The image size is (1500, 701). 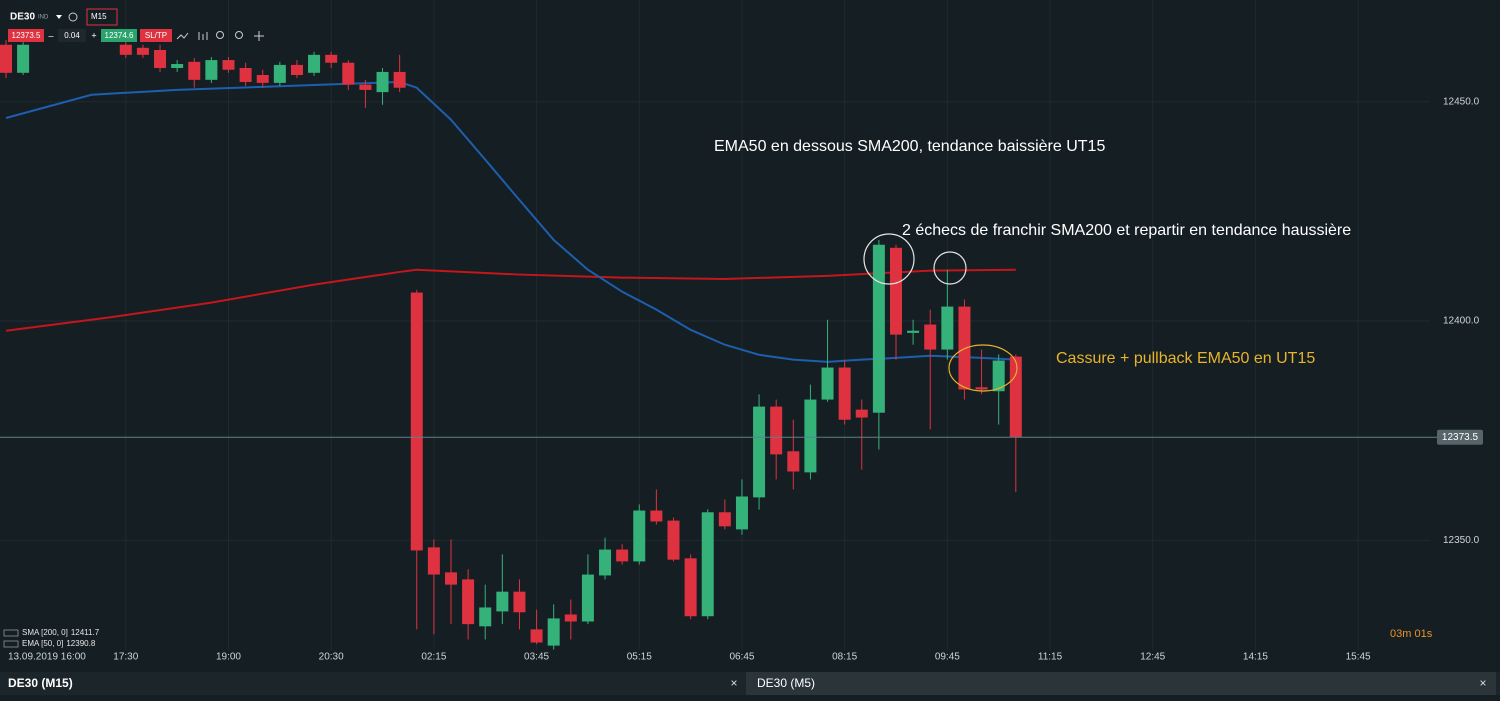 I want to click on lot-plus: +, so click(x=93, y=35).